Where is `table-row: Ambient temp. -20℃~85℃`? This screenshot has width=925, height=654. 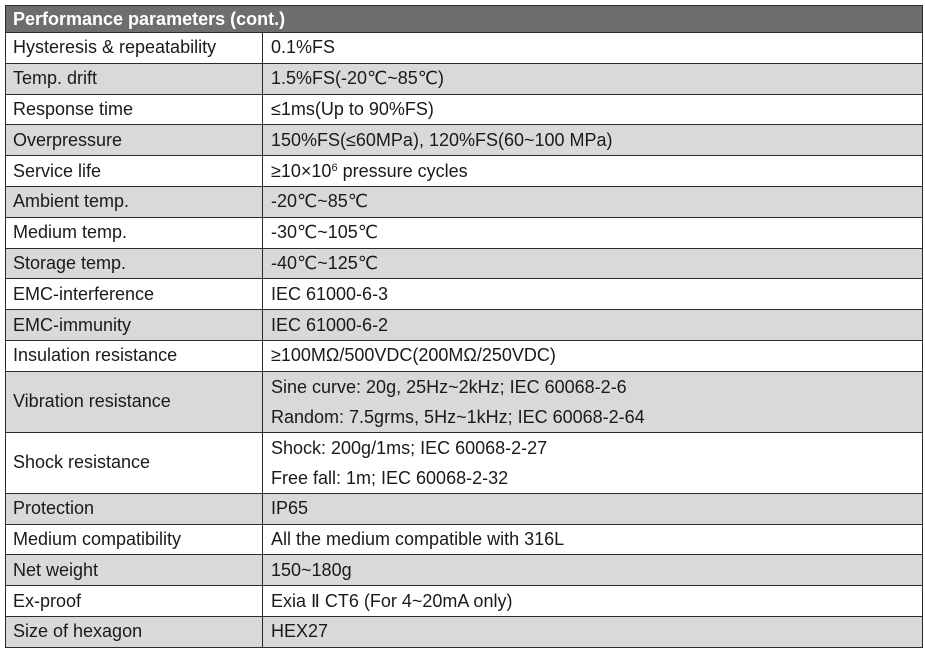 table-row: Ambient temp. -20℃~85℃ is located at coordinates (464, 201).